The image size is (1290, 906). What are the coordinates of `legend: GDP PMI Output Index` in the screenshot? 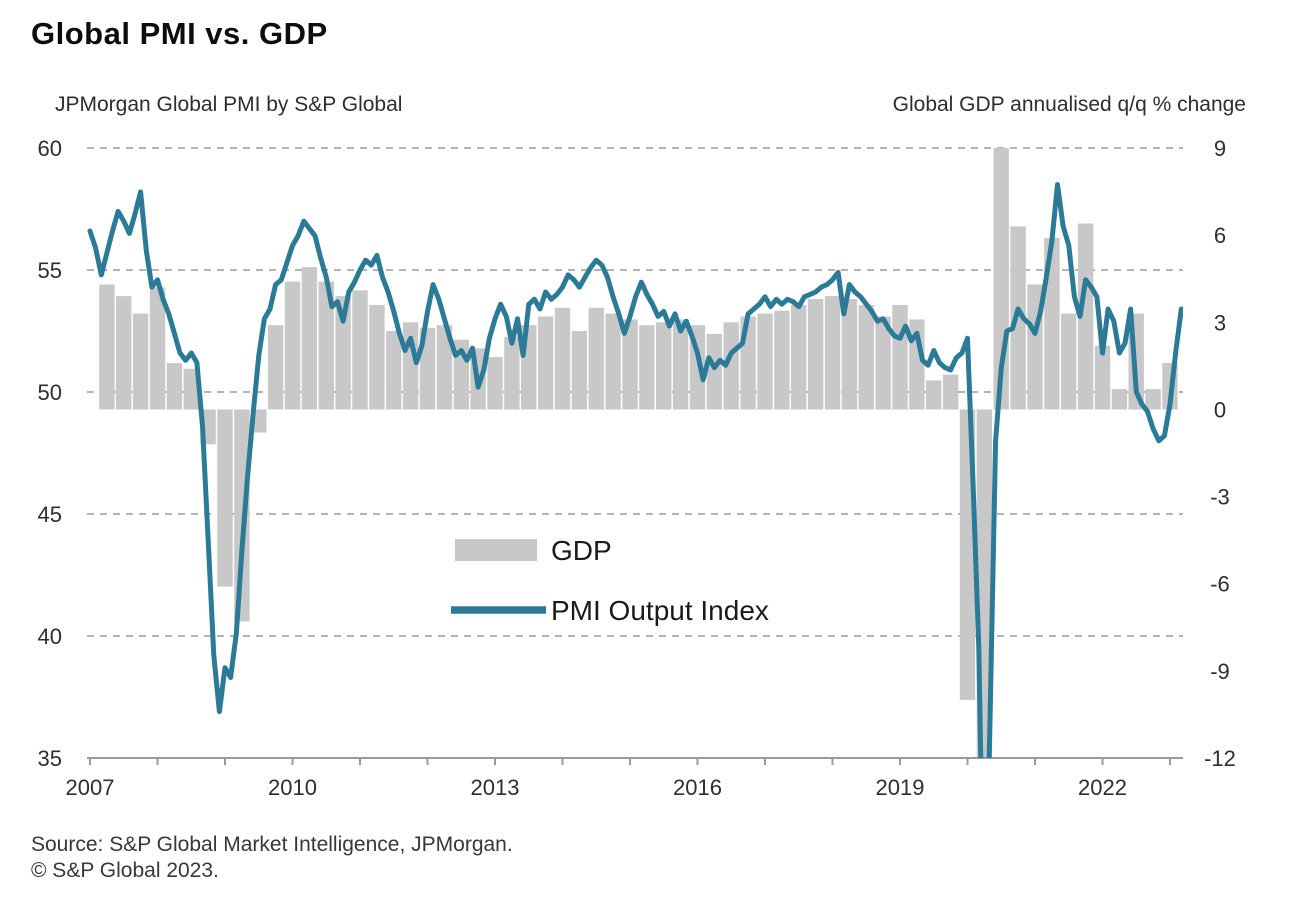 It's located at (610, 580).